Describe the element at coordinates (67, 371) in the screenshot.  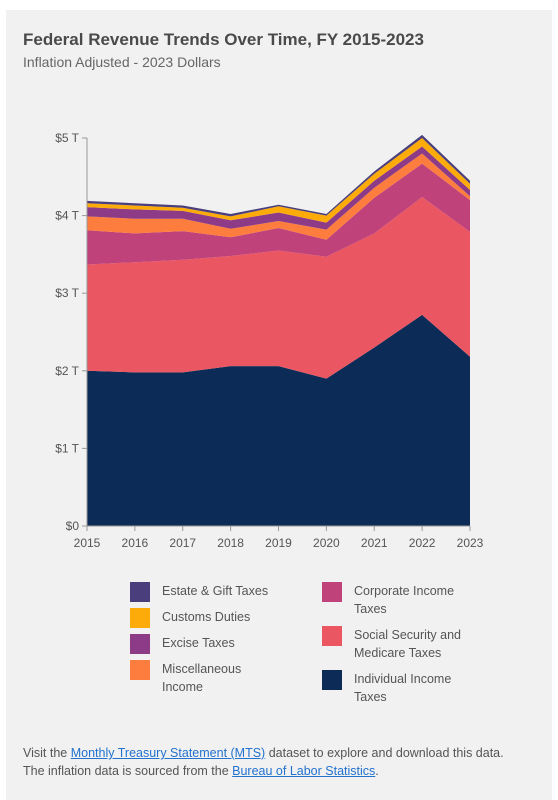
I see `y-tick-label: $2 T` at that location.